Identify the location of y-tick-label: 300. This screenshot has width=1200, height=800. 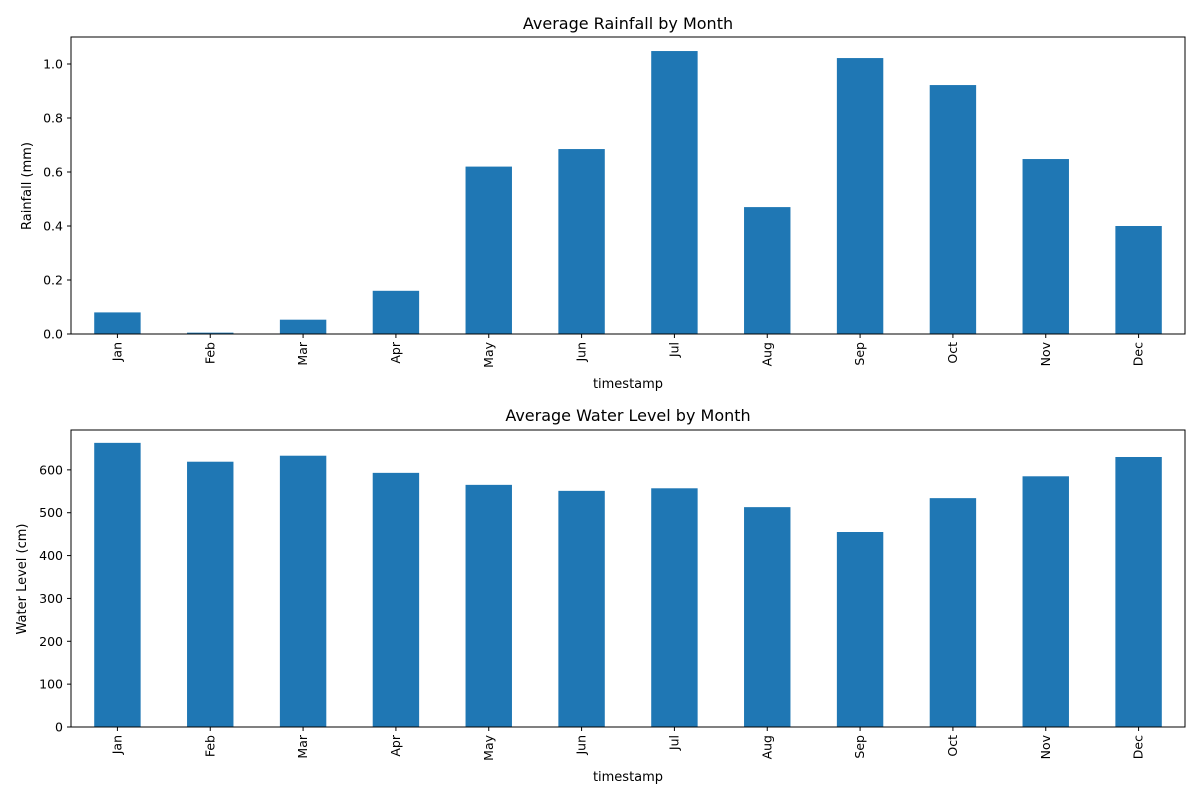
(51, 598).